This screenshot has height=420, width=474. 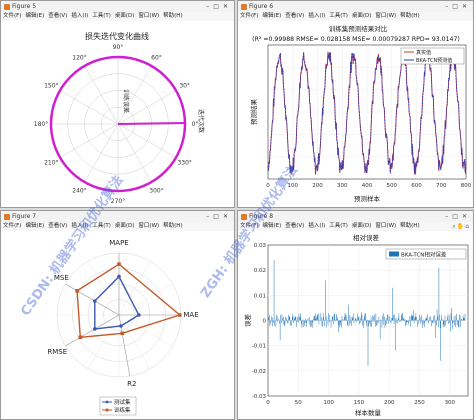 I want to click on pan-icon: ✋, so click(x=461, y=226).